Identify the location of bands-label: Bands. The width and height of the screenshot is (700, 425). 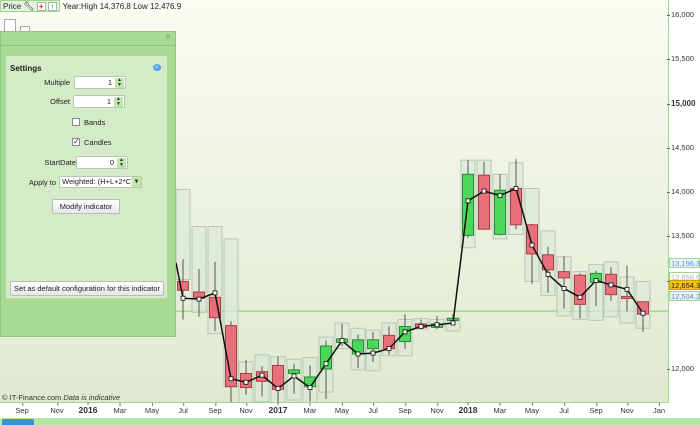
(95, 122).